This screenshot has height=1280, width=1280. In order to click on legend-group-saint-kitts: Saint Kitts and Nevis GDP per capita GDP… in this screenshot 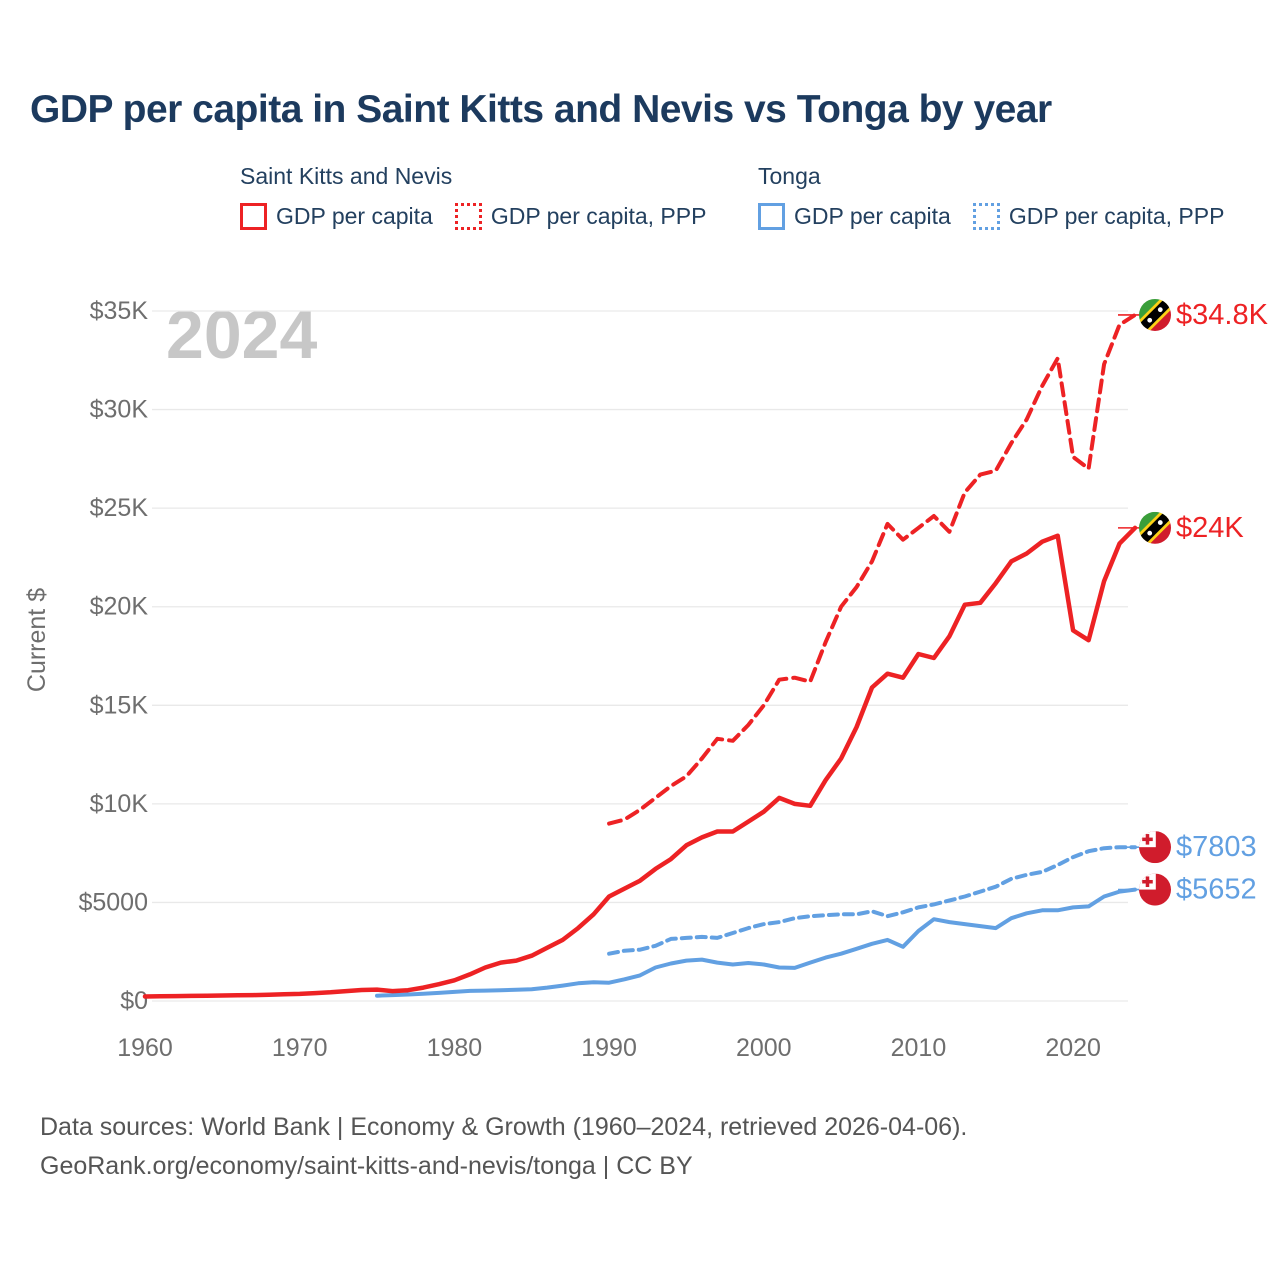, I will do `click(473, 196)`.